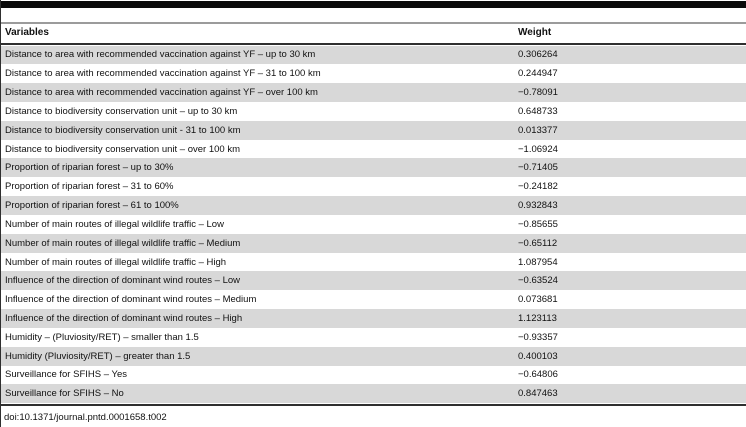 The image size is (746, 427). I want to click on table-top-thick-rule, so click(373, 4).